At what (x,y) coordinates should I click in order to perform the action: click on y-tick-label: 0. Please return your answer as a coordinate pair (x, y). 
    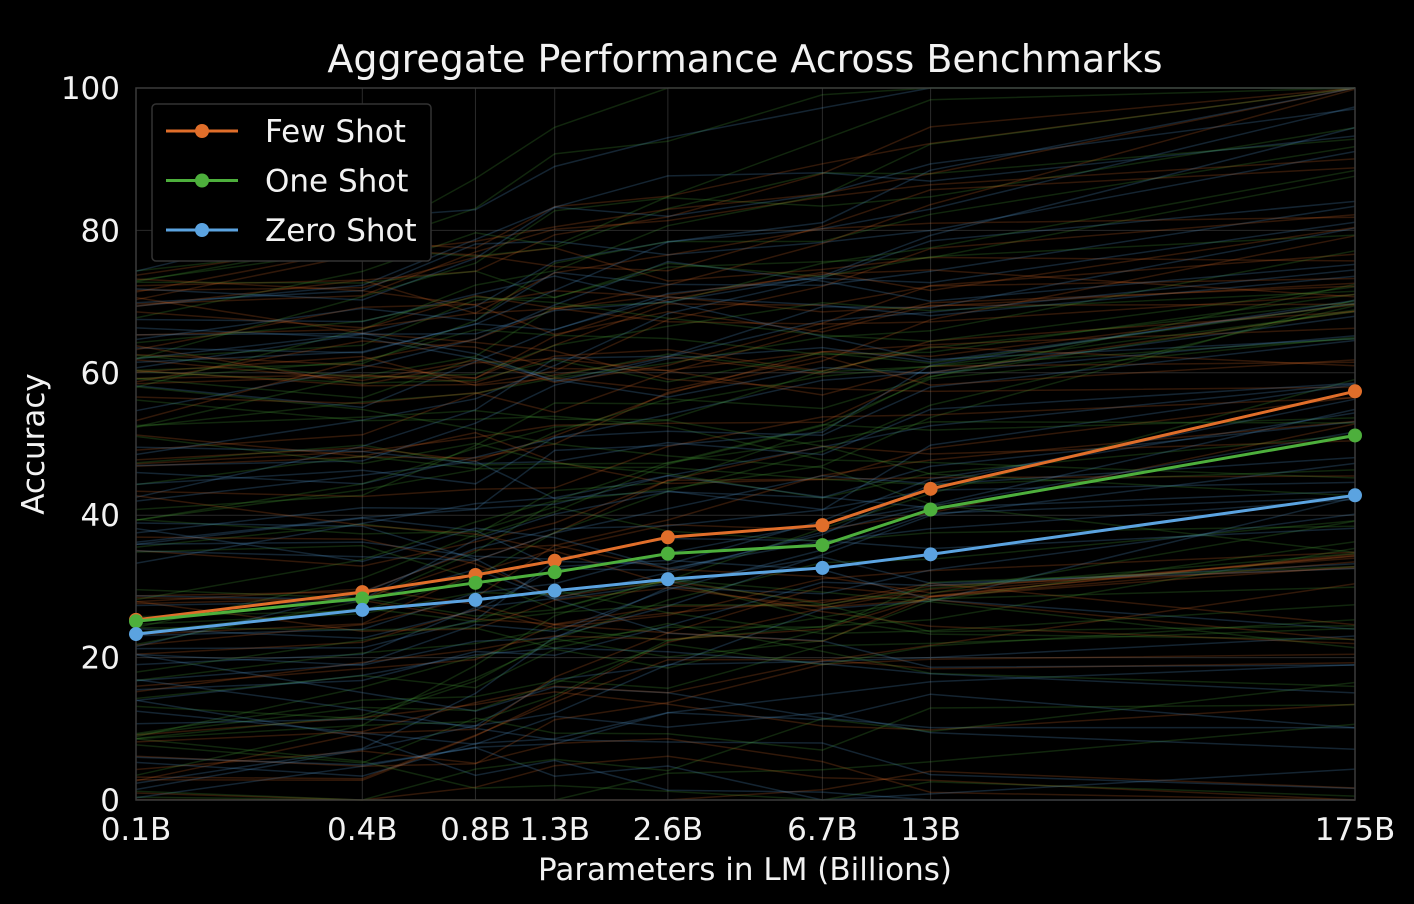
    Looking at the image, I should click on (110, 801).